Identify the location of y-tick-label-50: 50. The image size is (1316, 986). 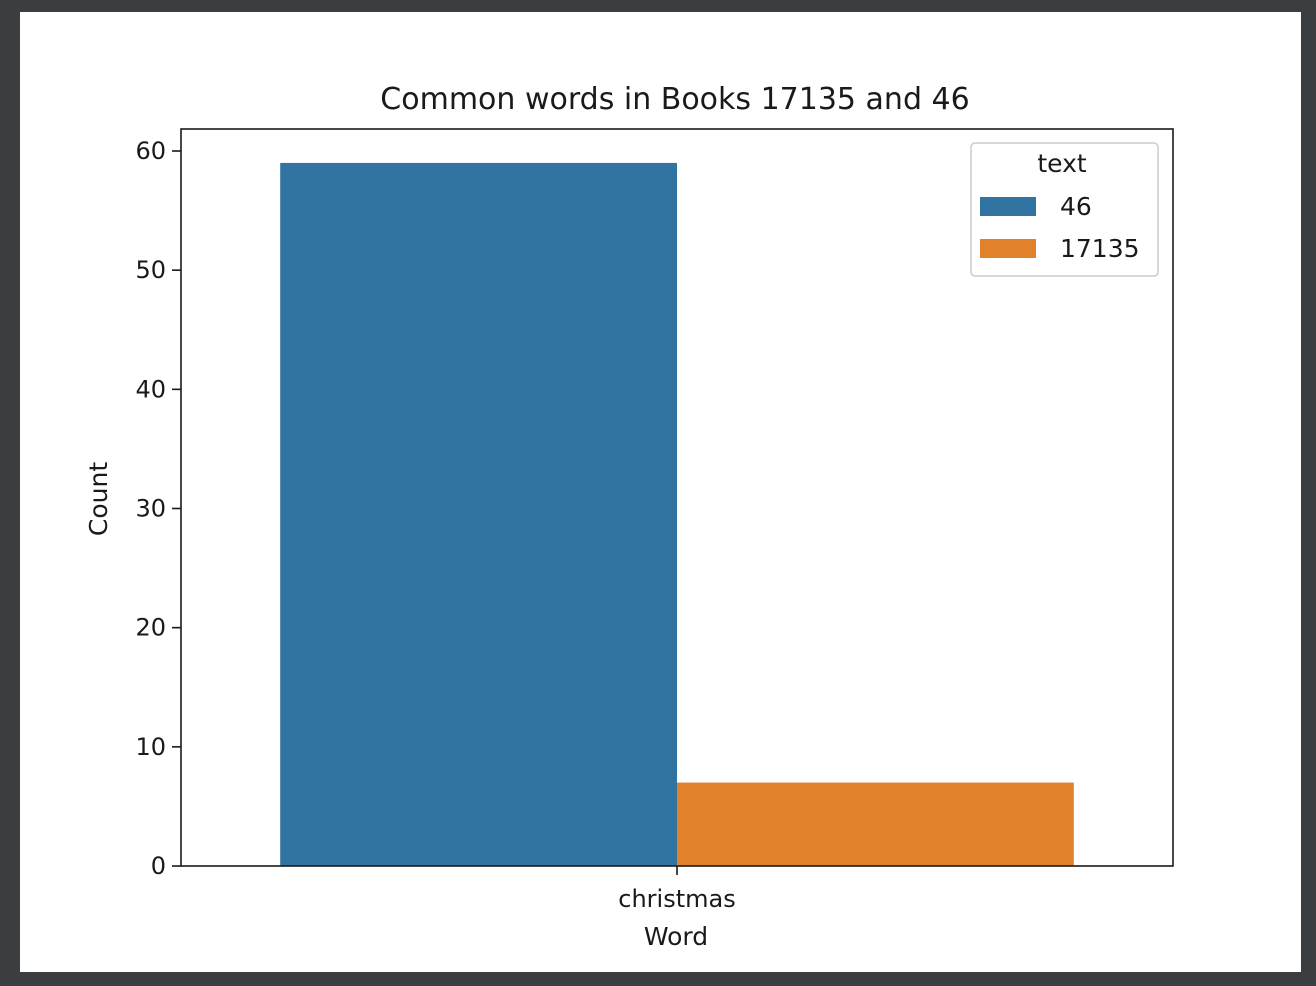
(150, 270).